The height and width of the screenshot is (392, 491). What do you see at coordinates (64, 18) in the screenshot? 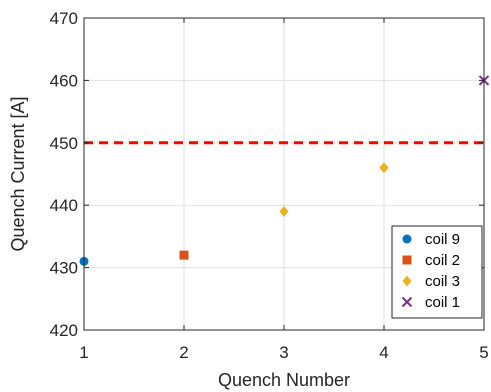
I see `y-tick-label: 470` at bounding box center [64, 18].